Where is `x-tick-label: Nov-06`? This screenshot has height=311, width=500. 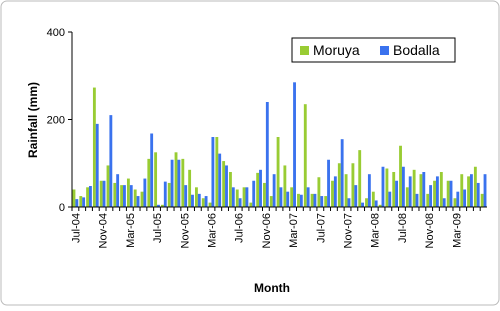
x-tick-label: Nov-06 is located at coordinates (267, 230).